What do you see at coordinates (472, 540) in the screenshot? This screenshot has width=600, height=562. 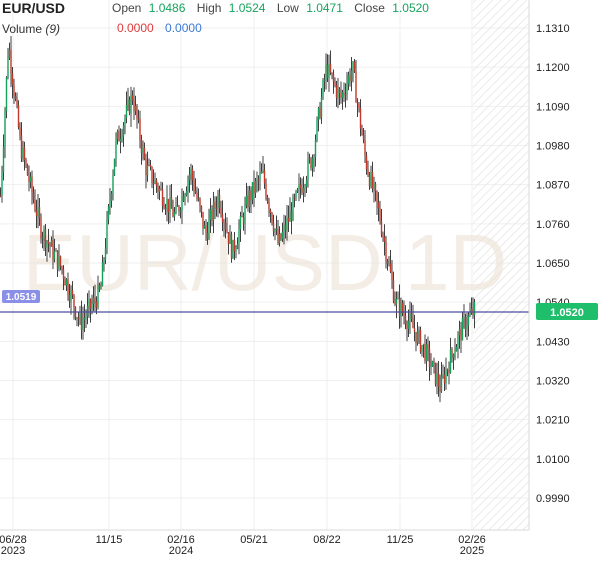 I see `x-tick-label: 02/26` at bounding box center [472, 540].